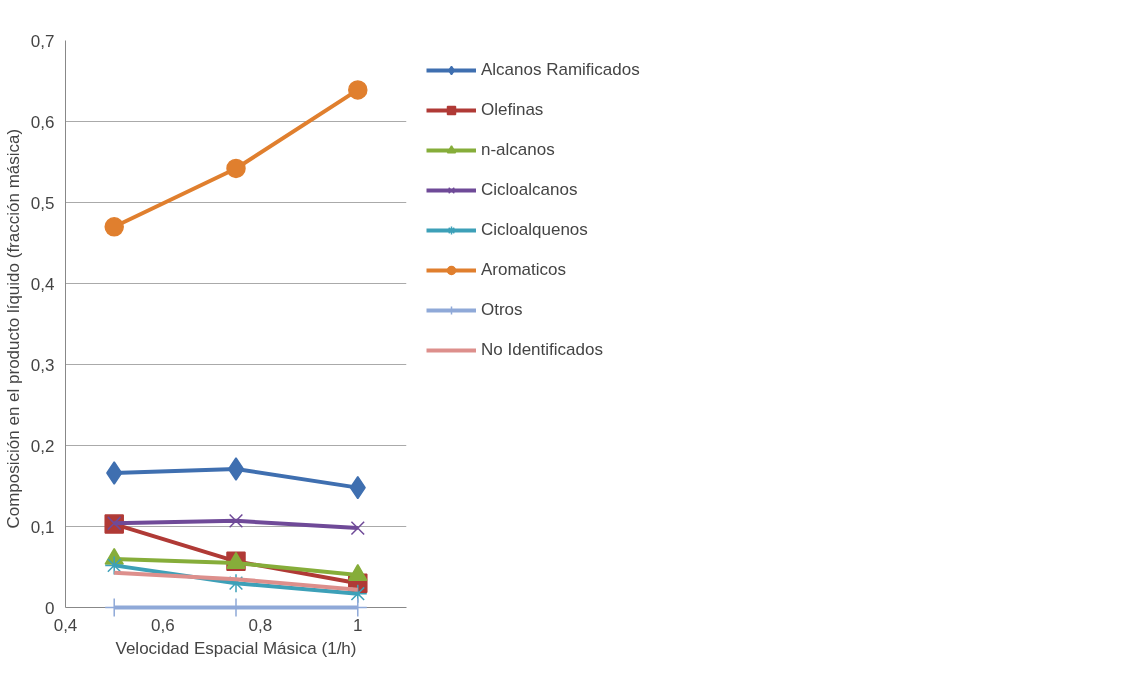 This screenshot has width=1132, height=683. Describe the element at coordinates (163, 625) in the screenshot. I see `x-tick-label: 0,6` at that location.